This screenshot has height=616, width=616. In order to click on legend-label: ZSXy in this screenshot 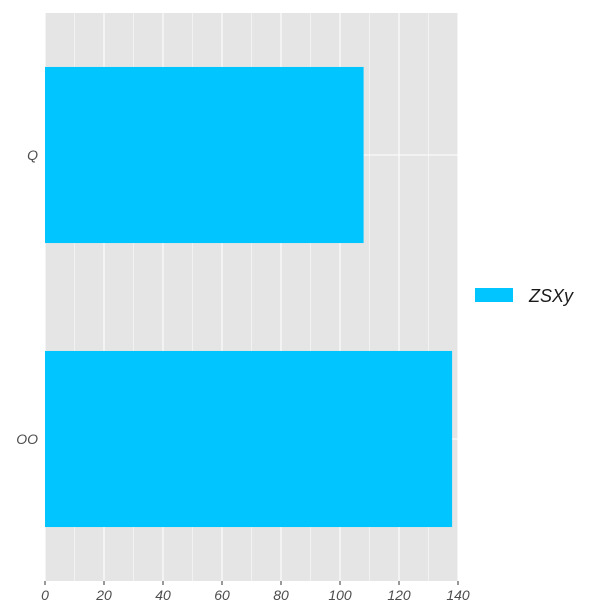, I will do `click(551, 296)`.